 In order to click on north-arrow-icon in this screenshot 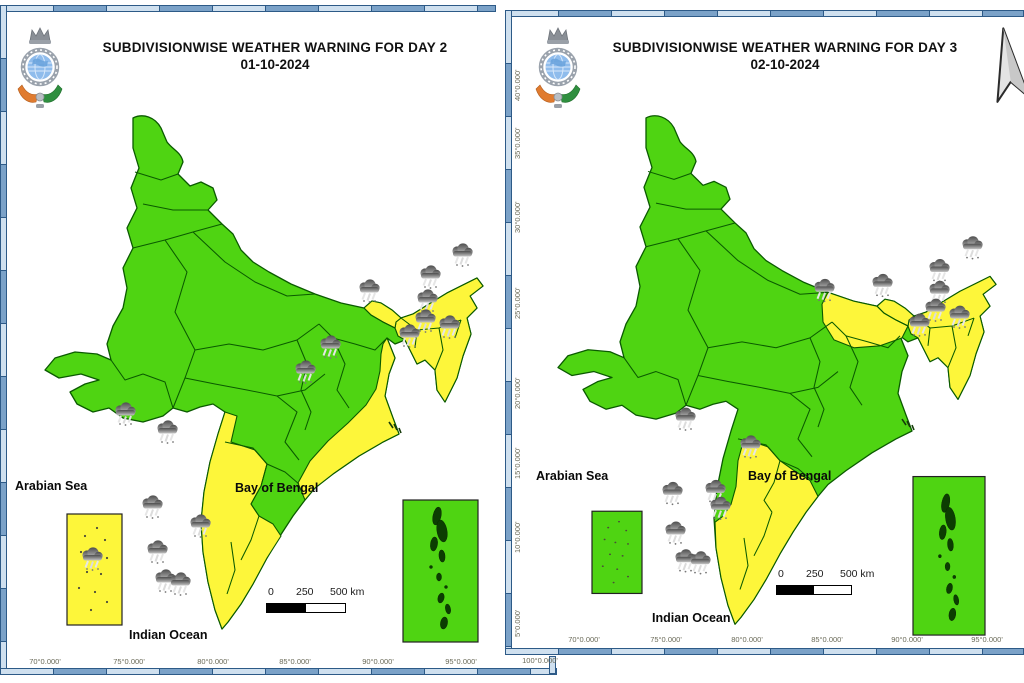, I will do `click(1010, 65)`.